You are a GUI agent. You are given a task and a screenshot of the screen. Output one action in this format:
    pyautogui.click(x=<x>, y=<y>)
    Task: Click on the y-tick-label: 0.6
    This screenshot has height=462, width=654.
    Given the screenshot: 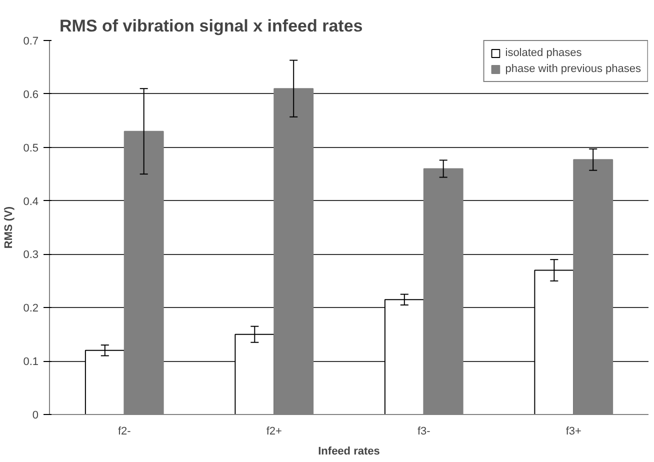 What is the action you would take?
    pyautogui.click(x=31, y=94)
    